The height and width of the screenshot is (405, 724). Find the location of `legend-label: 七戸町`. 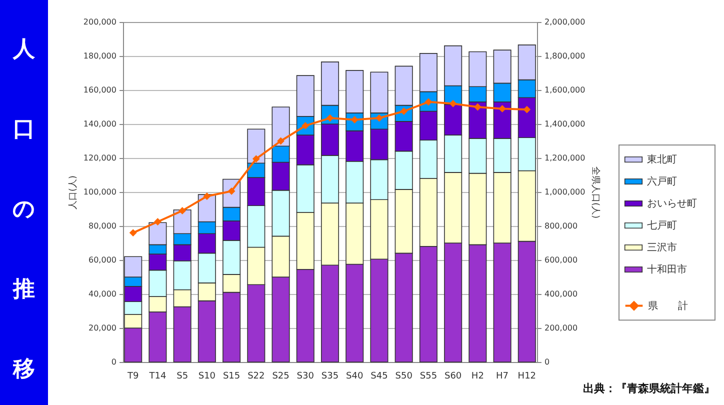

legend-label: 七戸町 is located at coordinates (662, 226).